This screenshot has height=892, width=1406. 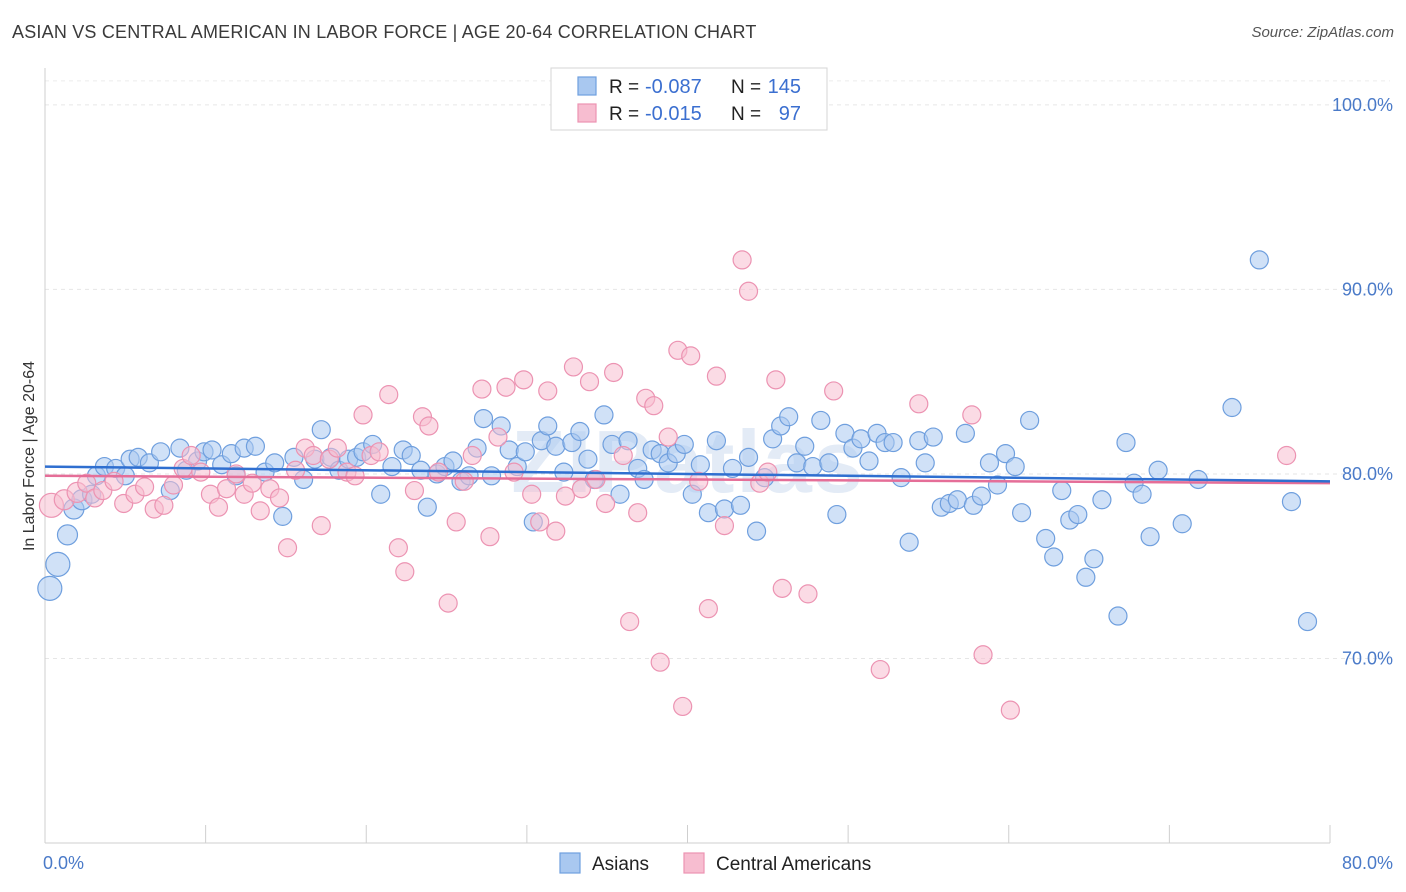 I want to click on bottom-legend-label-central-americans: Central Americans, so click(x=793, y=864).